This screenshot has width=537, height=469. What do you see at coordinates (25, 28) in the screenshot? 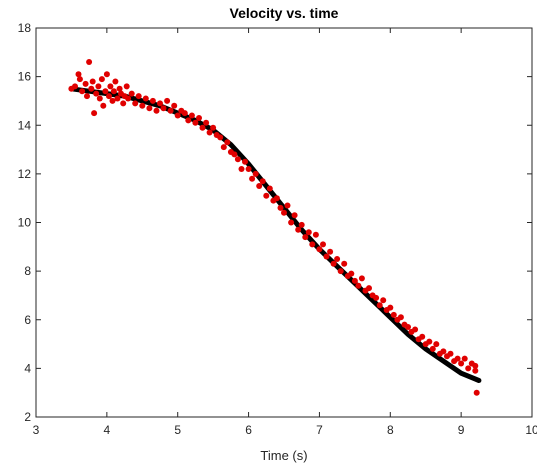
I see `y-tick-label: 18` at bounding box center [25, 28].